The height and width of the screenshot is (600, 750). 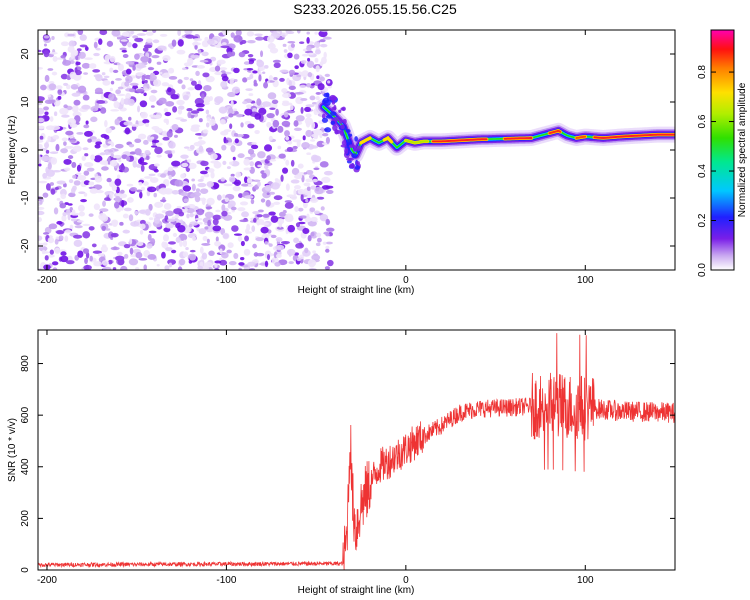 I want to click on spectrogram-xlabel: Height of straight line (km), so click(x=356, y=290).